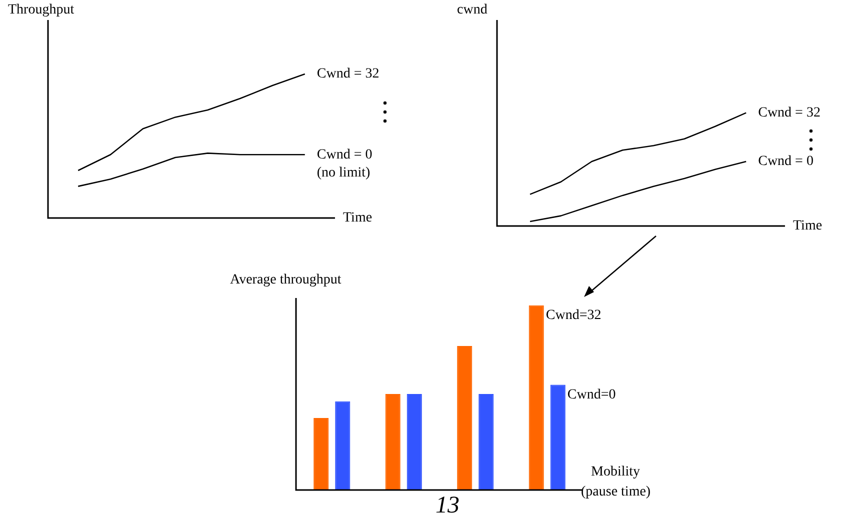  I want to click on series-label: Cwnd = 0, so click(344, 154).